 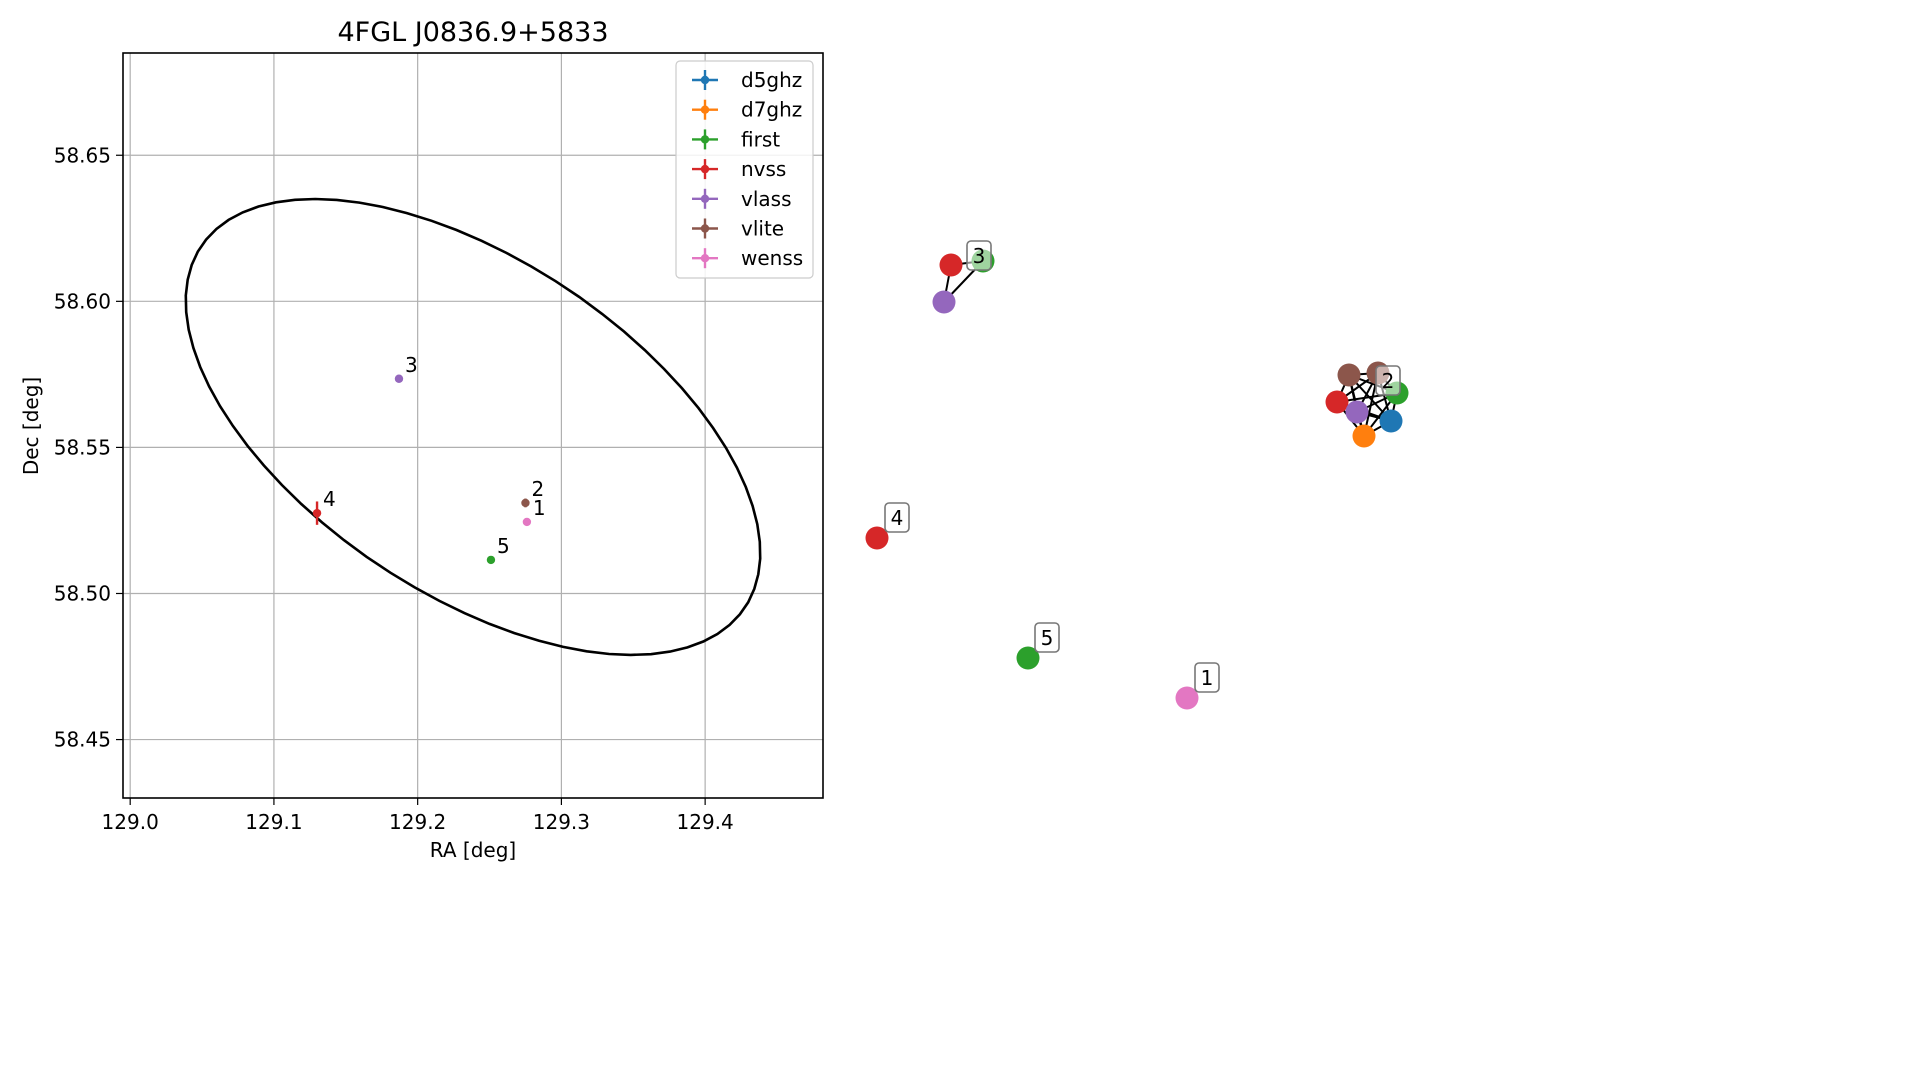 I want to click on legend-label: nvss, so click(x=763, y=169).